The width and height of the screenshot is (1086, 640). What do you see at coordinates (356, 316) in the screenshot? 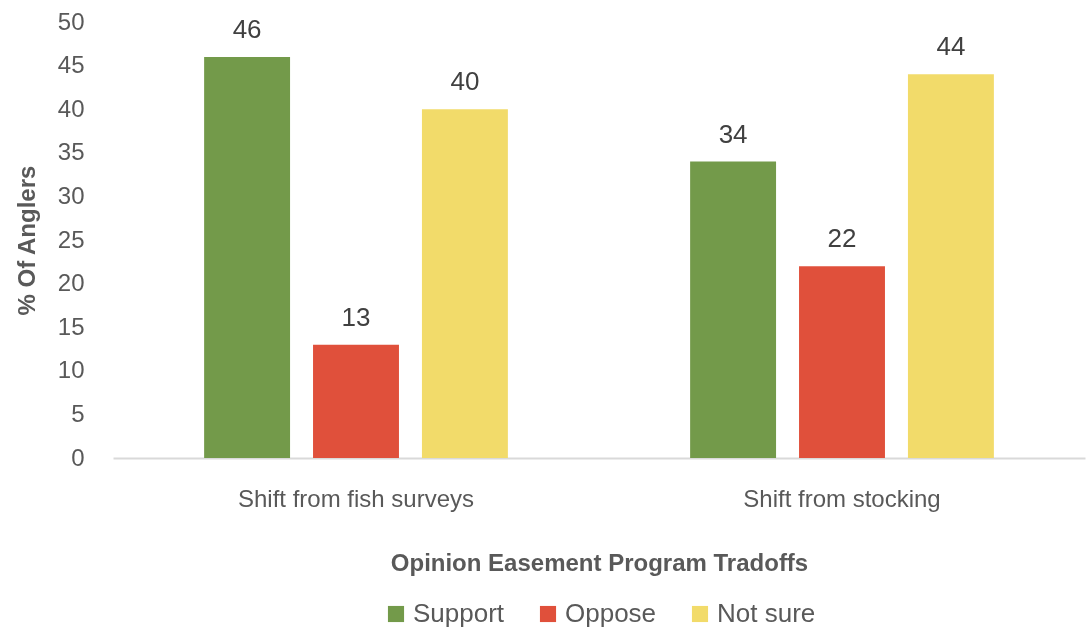
I see `data-label: 13` at bounding box center [356, 316].